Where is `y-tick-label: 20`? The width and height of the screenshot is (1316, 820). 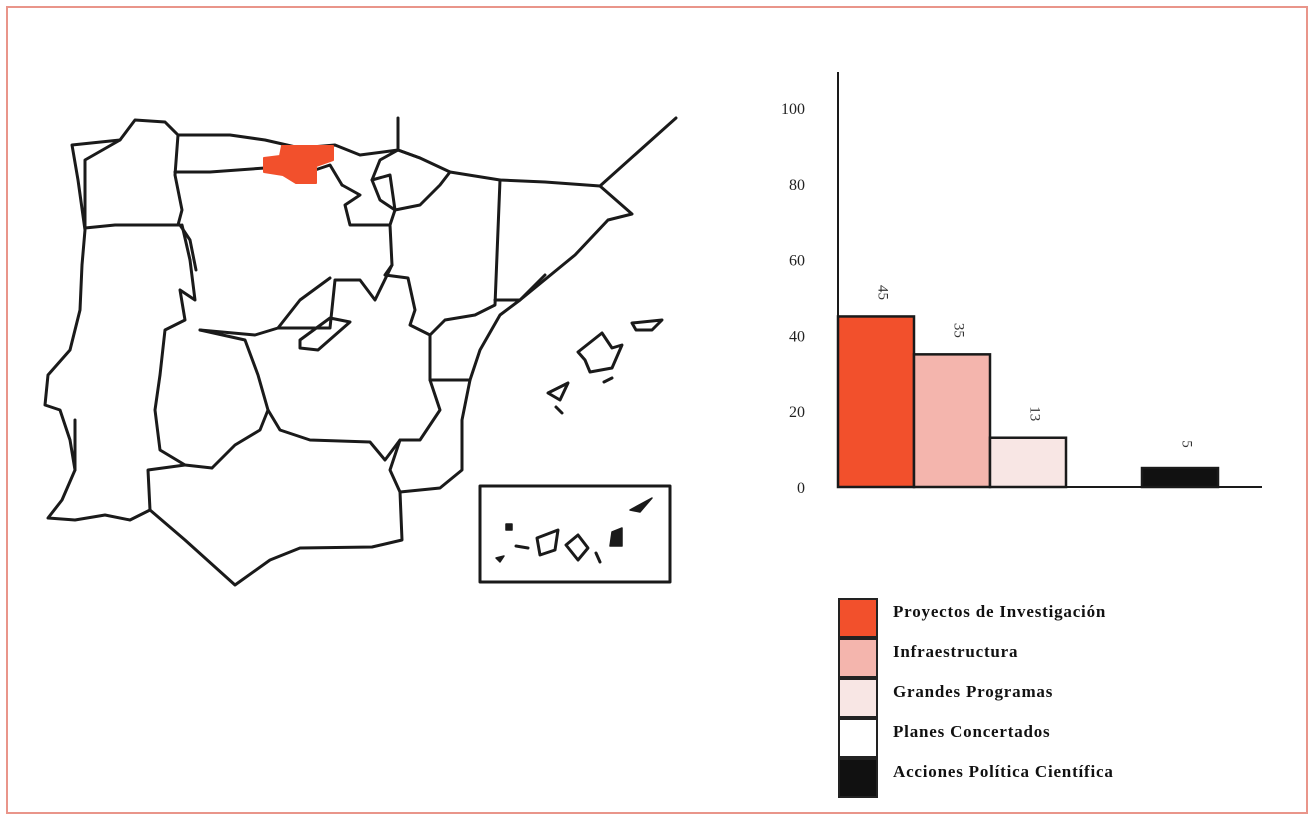
y-tick-label: 20 is located at coordinates (797, 412).